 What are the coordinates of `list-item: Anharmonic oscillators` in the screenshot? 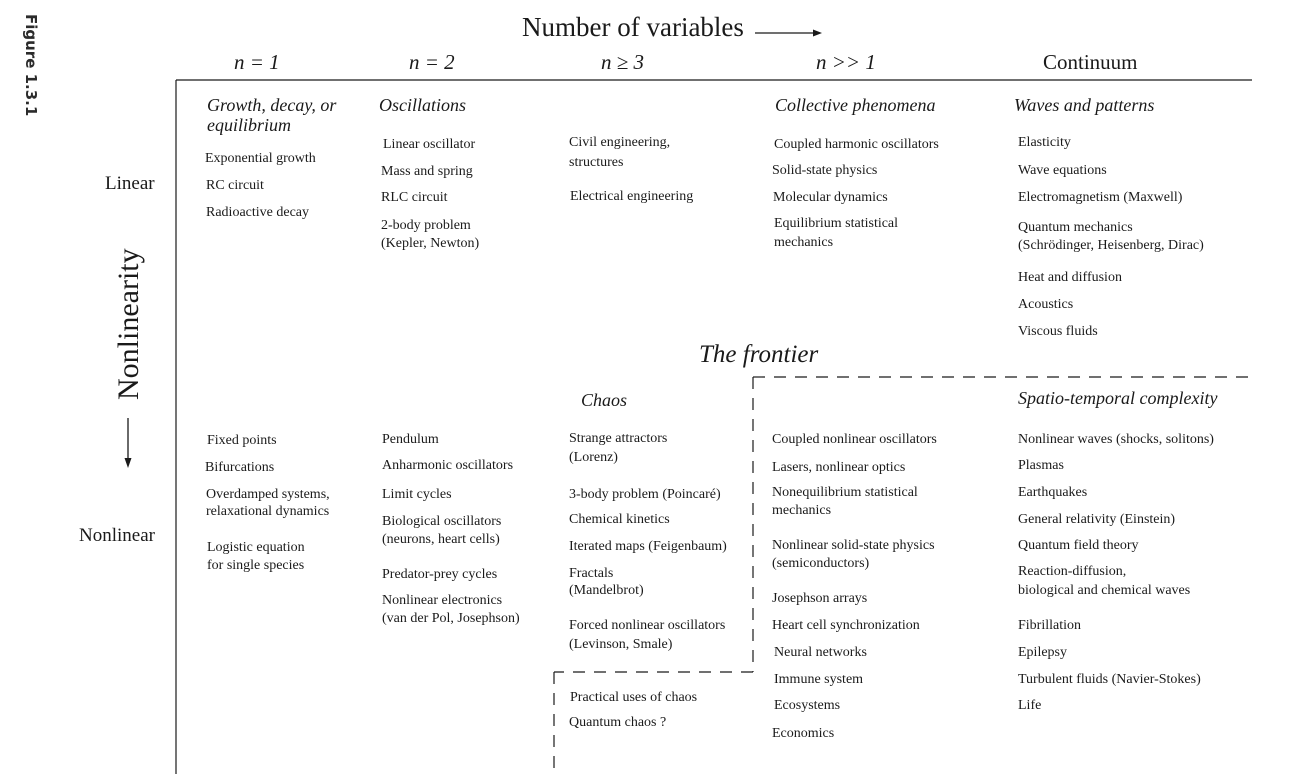 It's located at (448, 465).